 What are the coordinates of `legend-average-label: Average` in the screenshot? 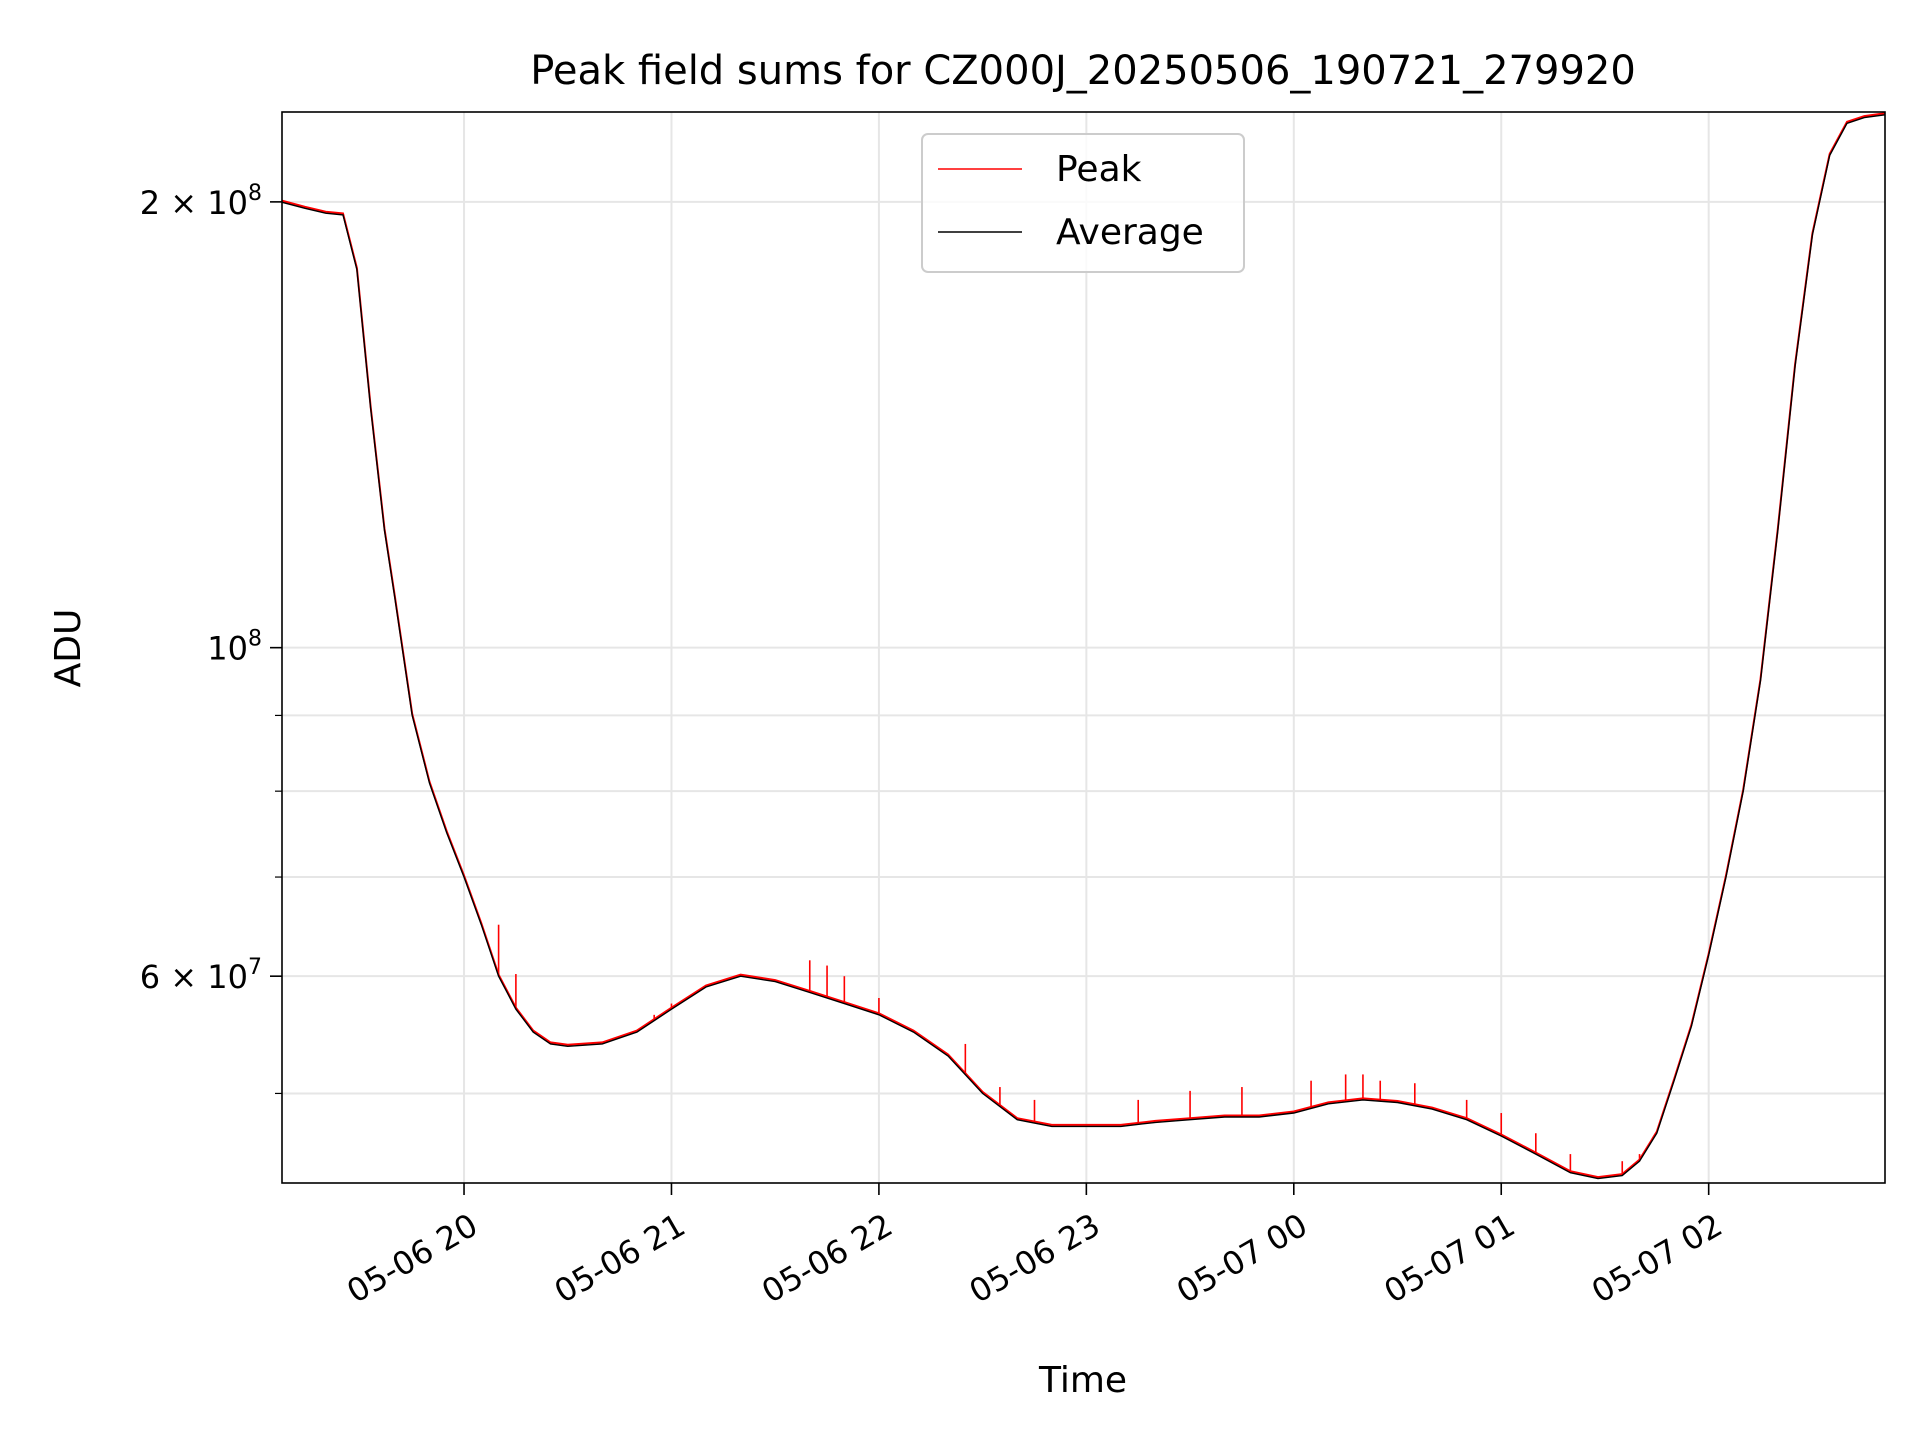 It's located at (1130, 232).